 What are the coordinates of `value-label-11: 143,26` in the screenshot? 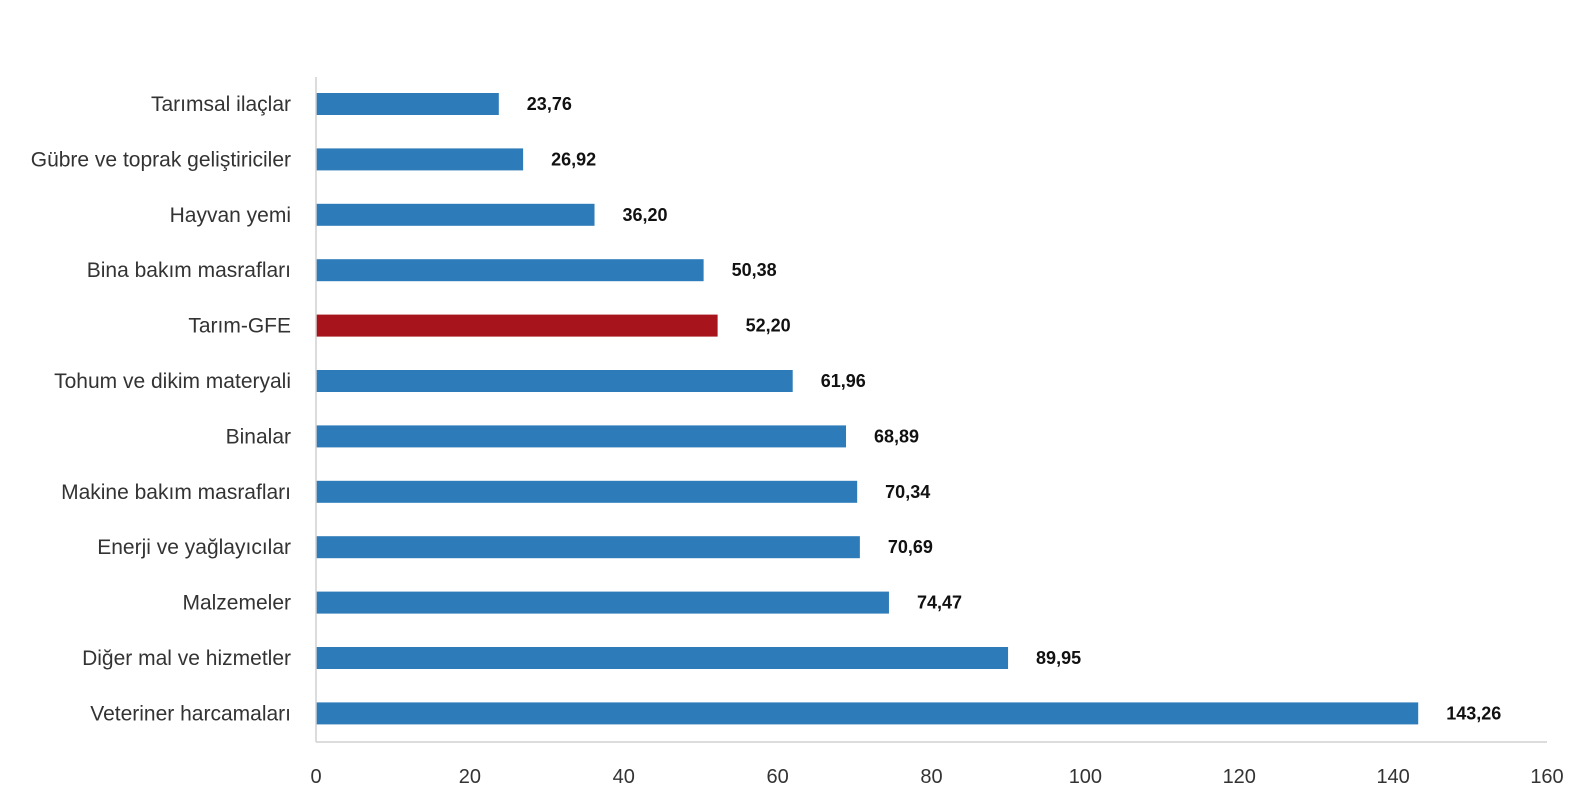 It's located at (1473, 713).